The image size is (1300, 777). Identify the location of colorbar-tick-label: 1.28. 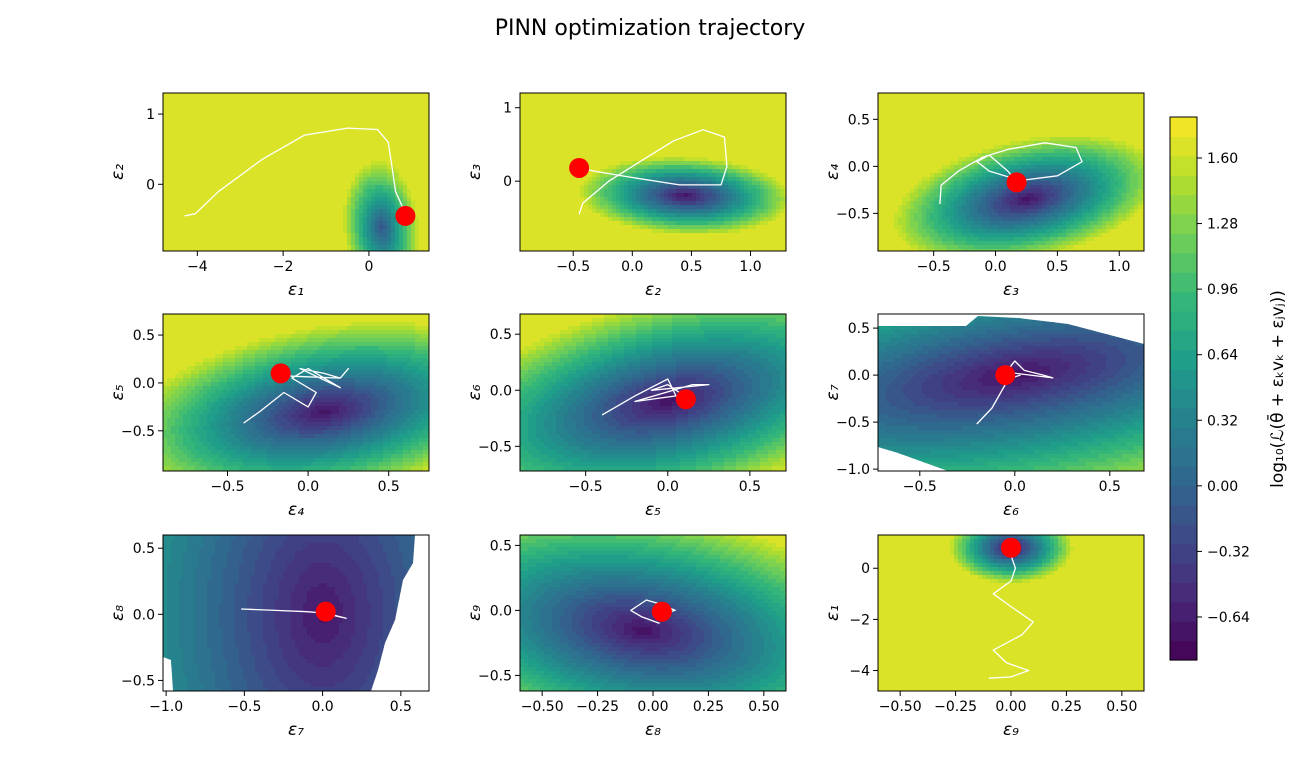
(1222, 225).